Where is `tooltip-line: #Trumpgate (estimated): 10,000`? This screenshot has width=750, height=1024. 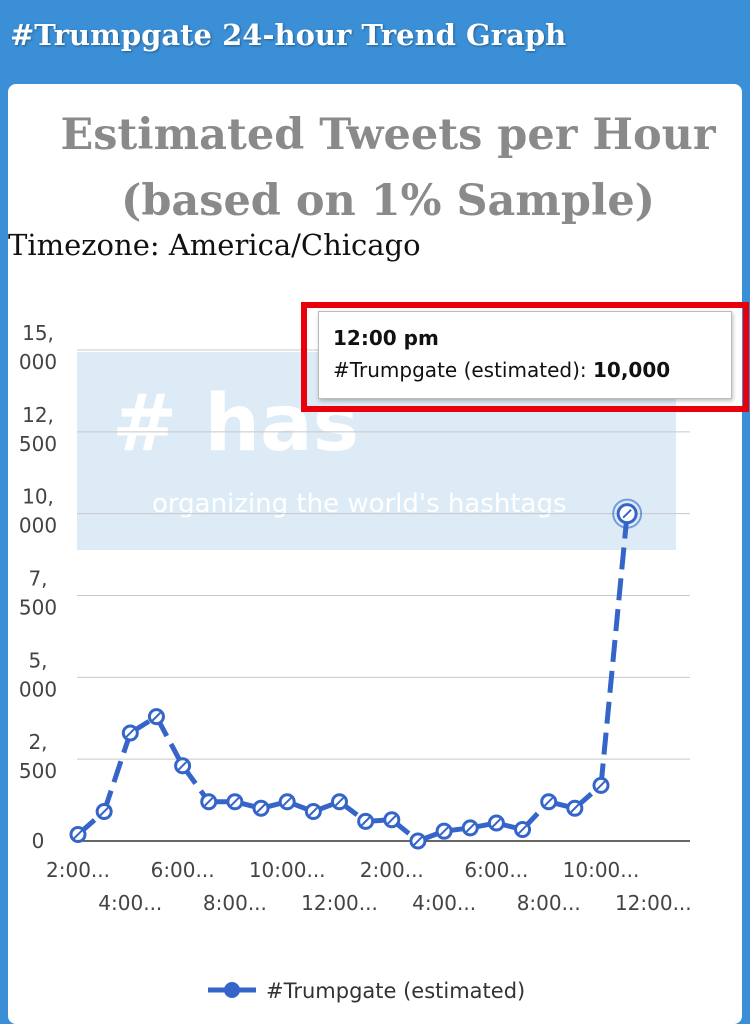
tooltip-line: #Trumpgate (estimated): 10,000 is located at coordinates (501, 370).